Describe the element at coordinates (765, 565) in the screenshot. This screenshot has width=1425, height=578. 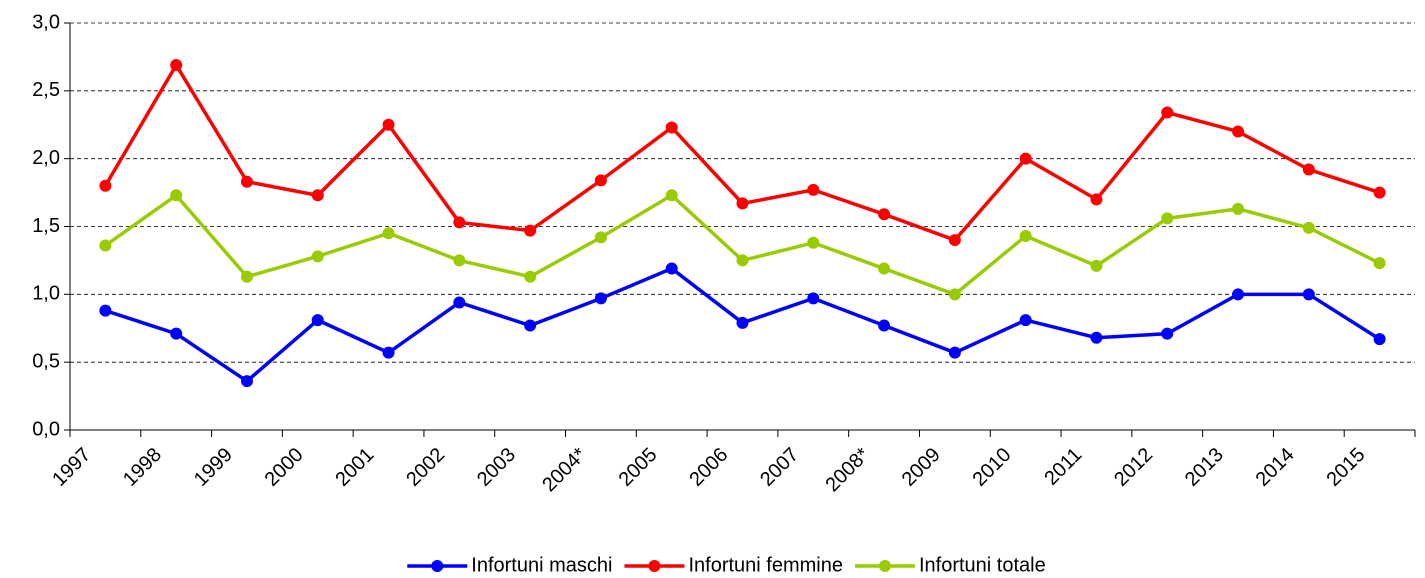
I see `legend-label: Infortuni femmine` at that location.